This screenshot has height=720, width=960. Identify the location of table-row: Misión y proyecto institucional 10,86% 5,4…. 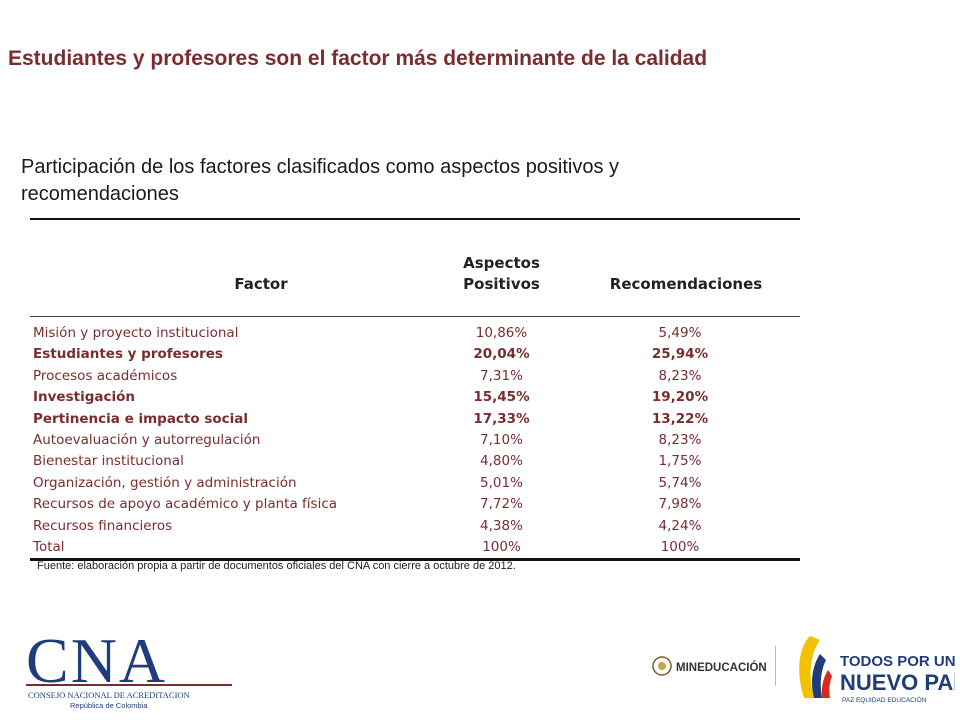
(415, 333).